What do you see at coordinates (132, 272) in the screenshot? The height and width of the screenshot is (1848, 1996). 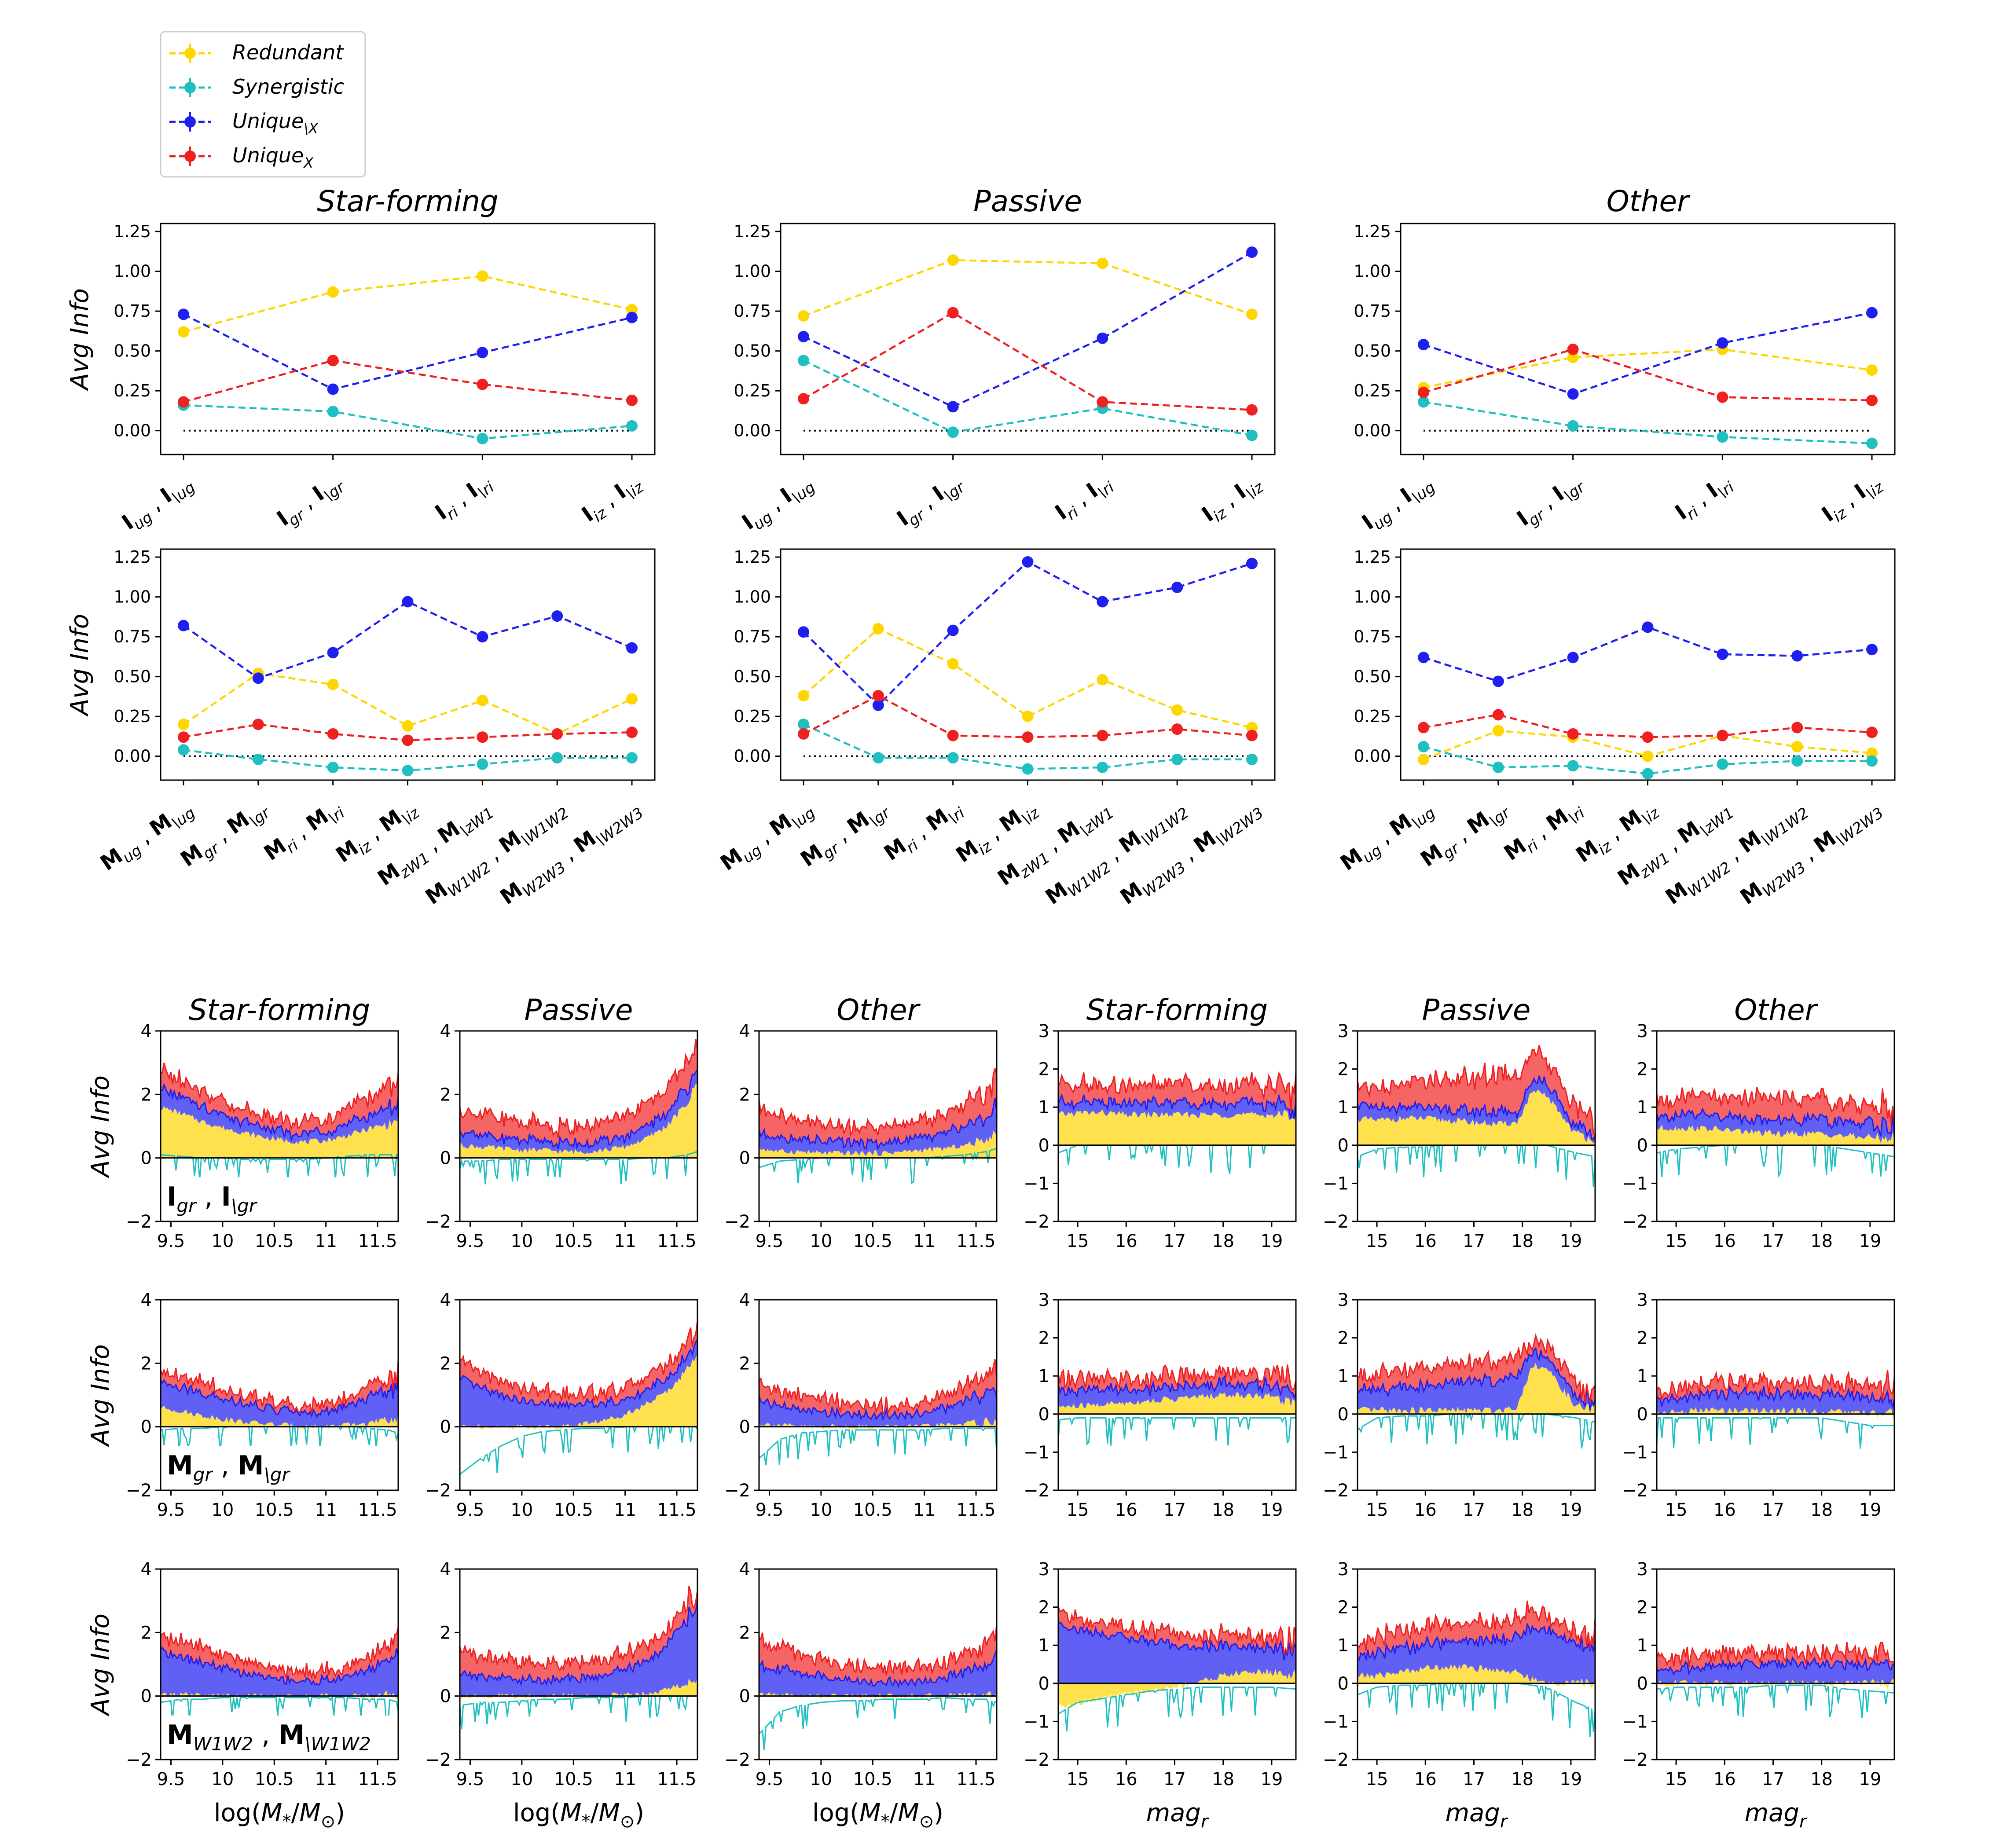 I see `ytick-label: 1.00` at bounding box center [132, 272].